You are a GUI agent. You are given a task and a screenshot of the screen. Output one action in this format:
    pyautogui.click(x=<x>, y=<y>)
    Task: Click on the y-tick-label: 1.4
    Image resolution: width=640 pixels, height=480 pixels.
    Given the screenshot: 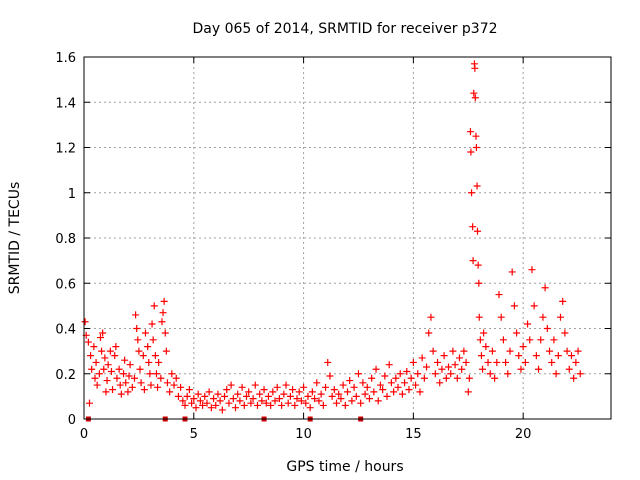 What is the action you would take?
    pyautogui.click(x=65, y=103)
    